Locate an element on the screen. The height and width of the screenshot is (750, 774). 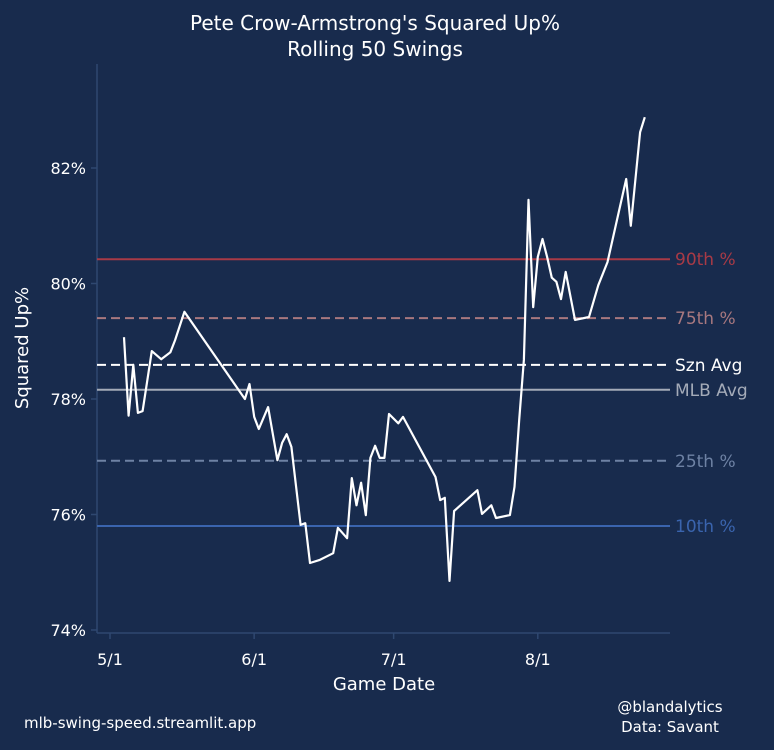
chart-subtitle: Rolling 50 Swings is located at coordinates (375, 49).